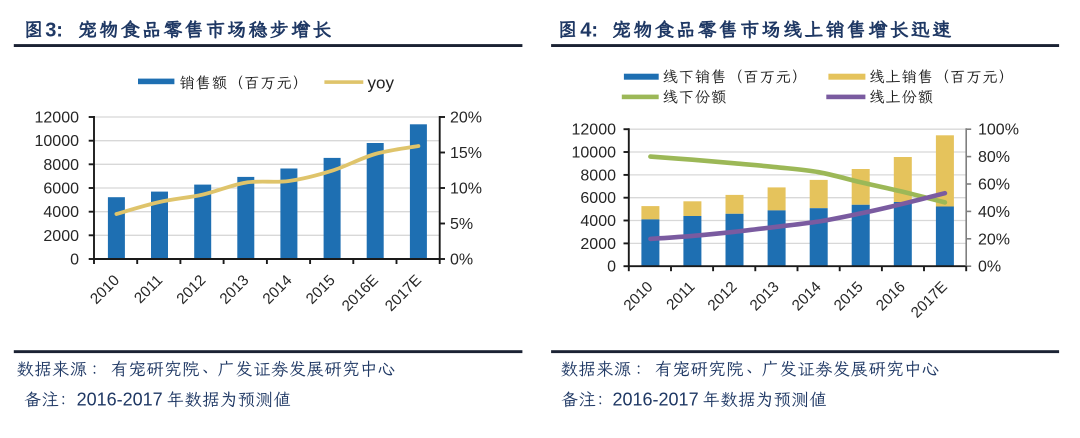 The width and height of the screenshot is (1080, 438). I want to click on svg-text: yoy, so click(381, 83).